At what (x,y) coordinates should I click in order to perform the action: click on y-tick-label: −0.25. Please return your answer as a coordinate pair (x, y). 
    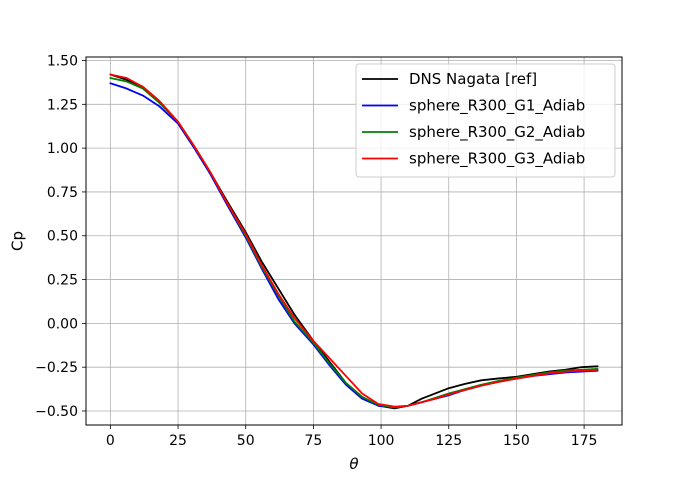
    Looking at the image, I should click on (56, 368).